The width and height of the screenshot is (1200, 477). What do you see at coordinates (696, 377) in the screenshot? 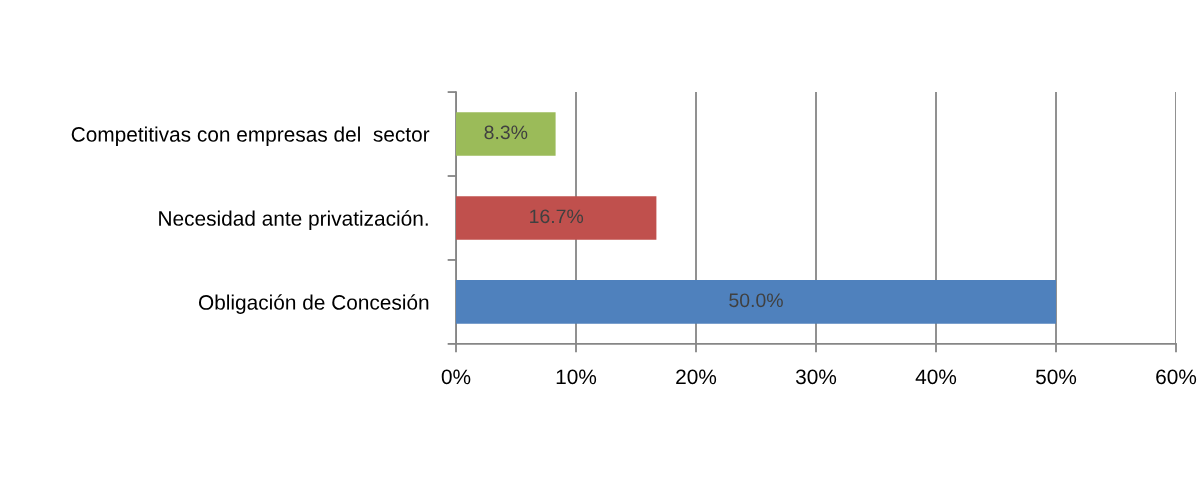
I see `x-tick-label: 20%` at bounding box center [696, 377].